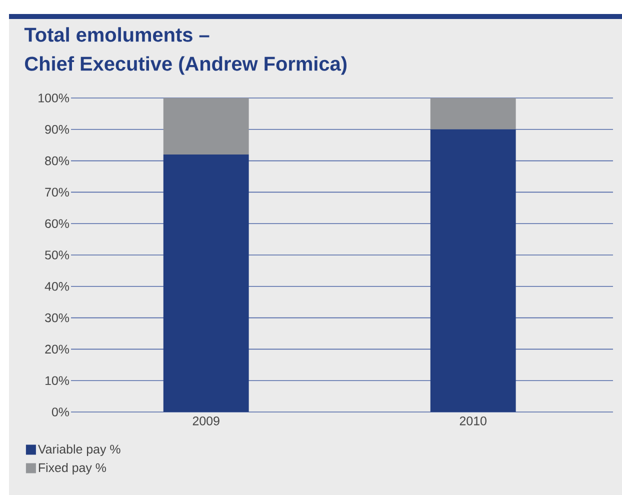  I want to click on y-tick-label: 60%, so click(57, 223).